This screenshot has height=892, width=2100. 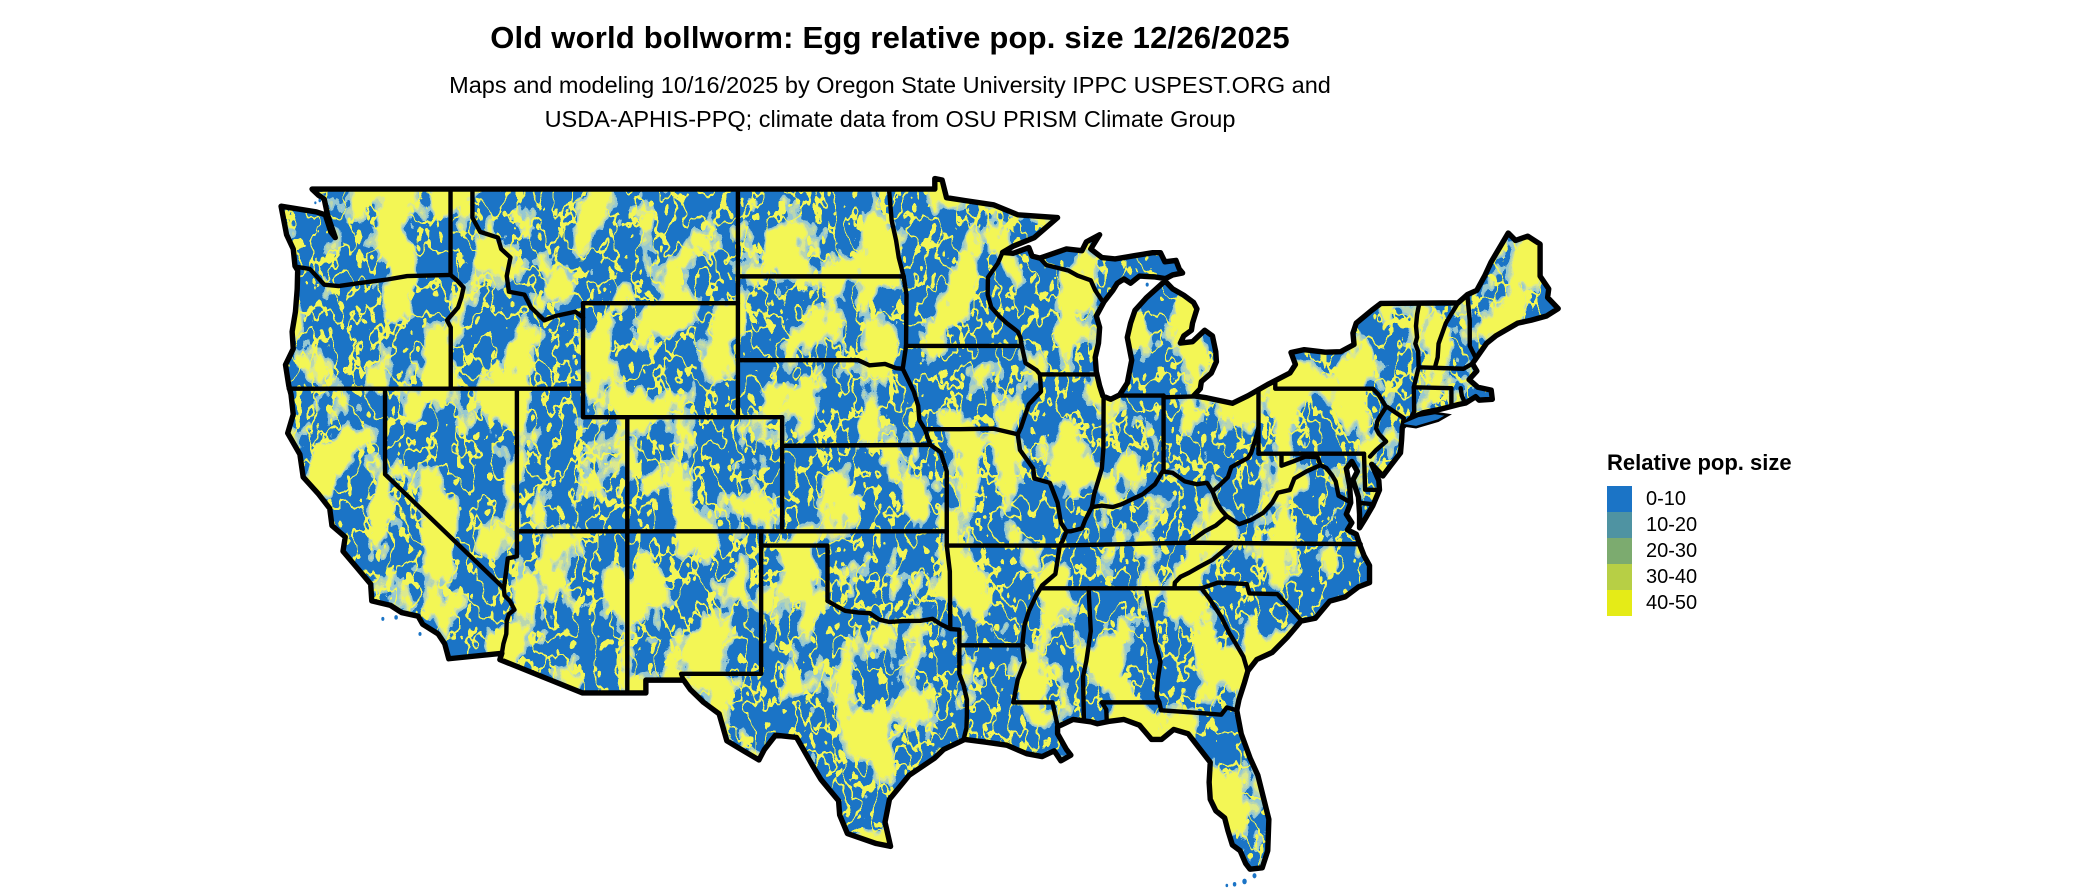 I want to click on legend-label: 10-20, so click(x=1672, y=524).